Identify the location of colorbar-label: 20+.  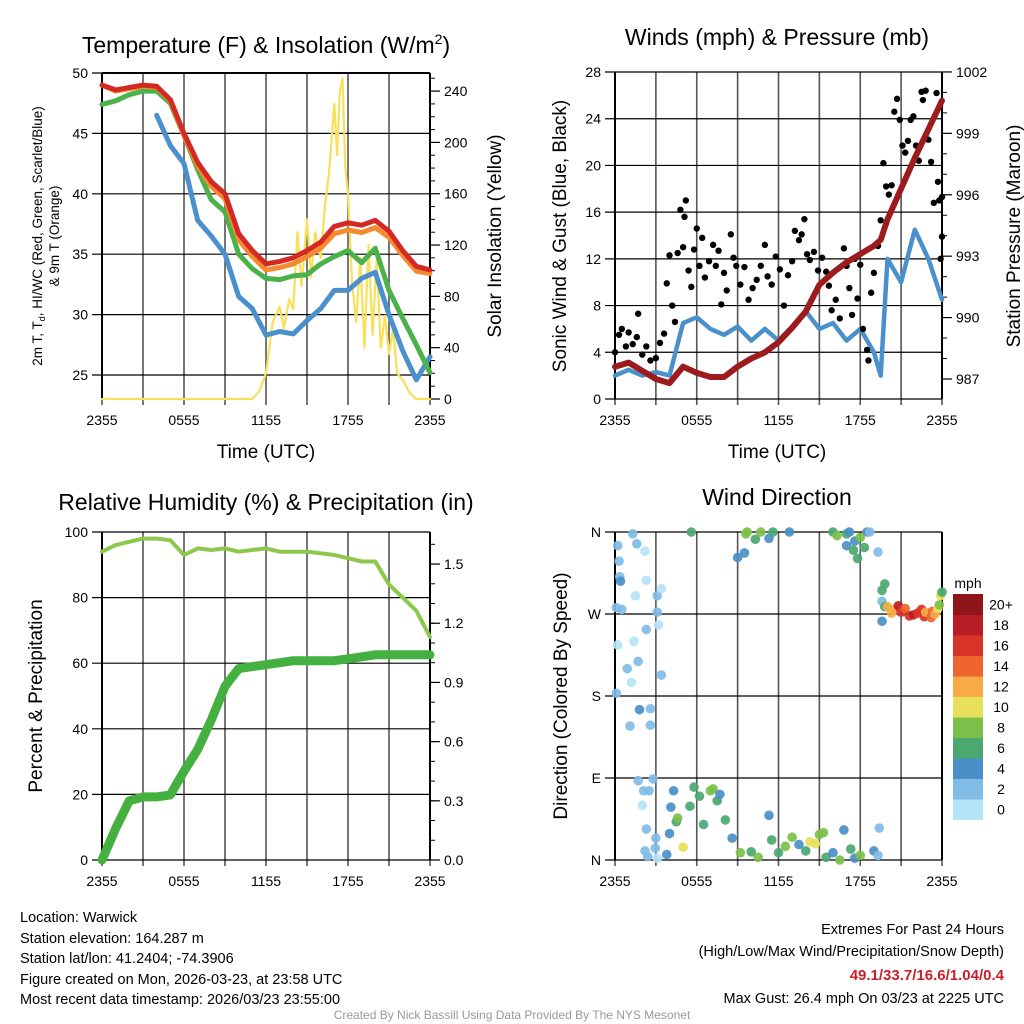
(1001, 604).